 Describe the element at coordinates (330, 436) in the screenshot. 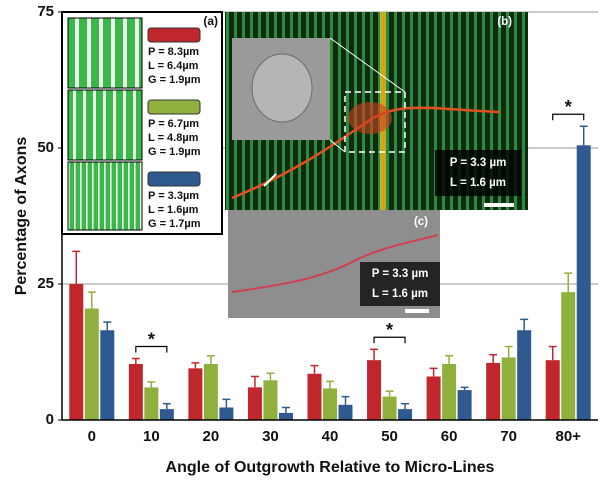

I see `x-tick-label: 40` at that location.